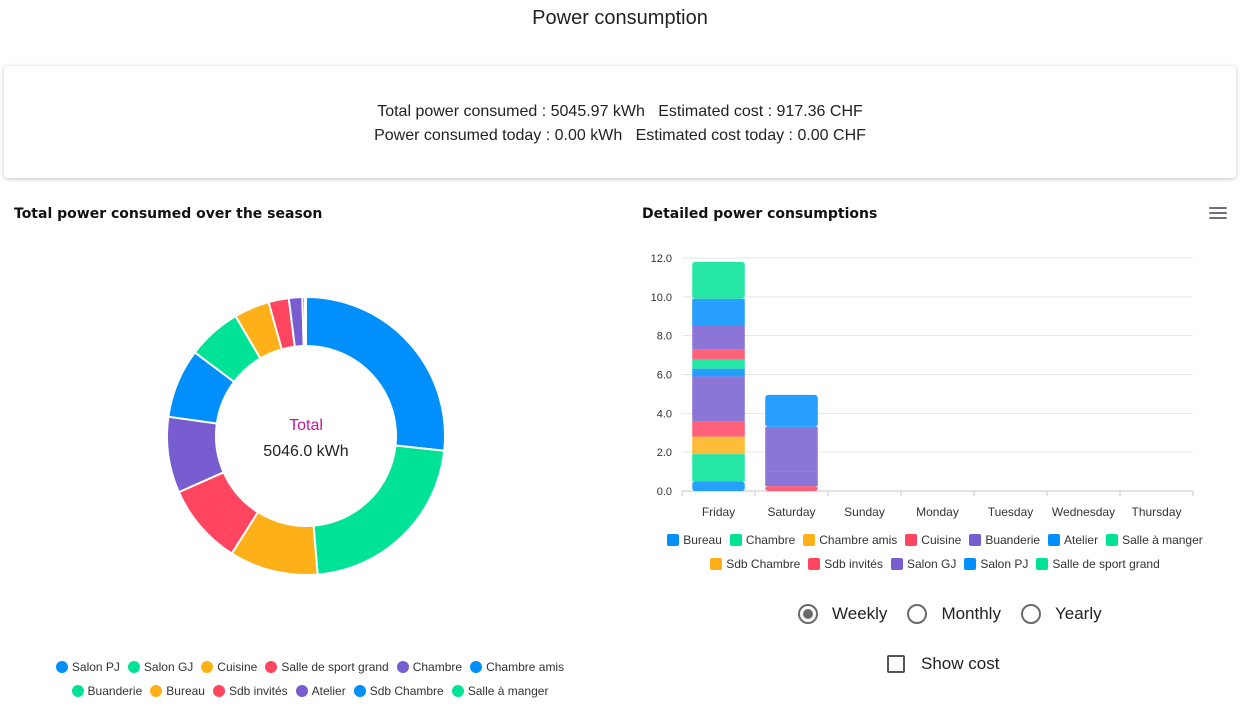 This screenshot has width=1240, height=712. I want to click on y-tick-label: 0.0, so click(664, 492).